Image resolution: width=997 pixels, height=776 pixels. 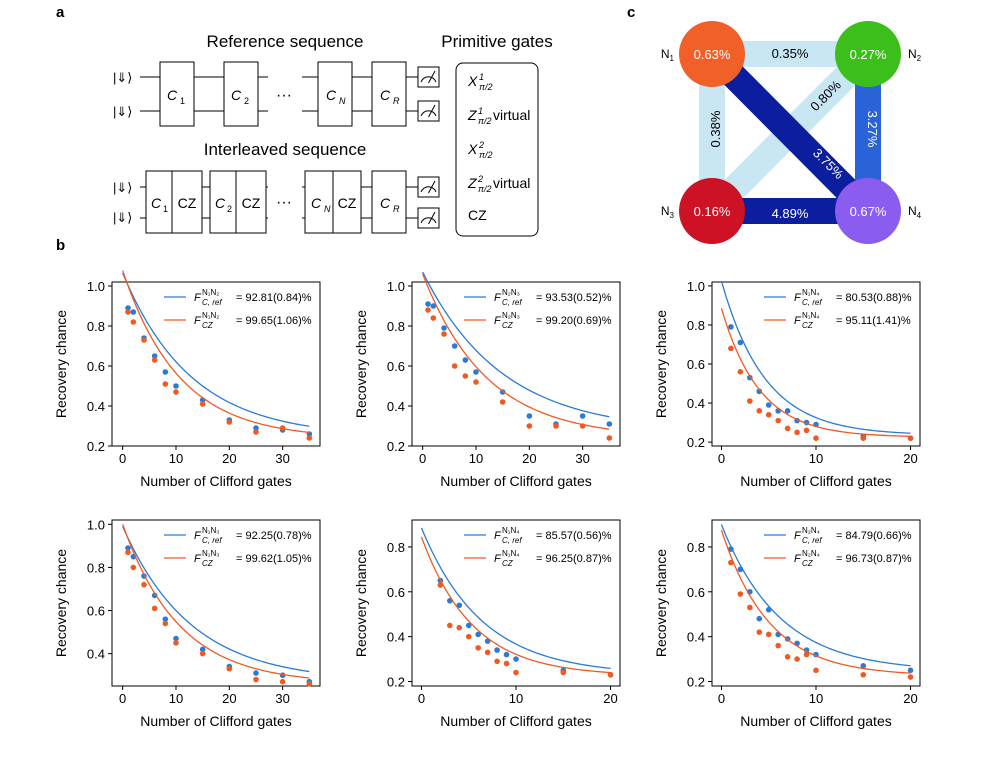 I want to click on measurement-icon, so click(x=428, y=77).